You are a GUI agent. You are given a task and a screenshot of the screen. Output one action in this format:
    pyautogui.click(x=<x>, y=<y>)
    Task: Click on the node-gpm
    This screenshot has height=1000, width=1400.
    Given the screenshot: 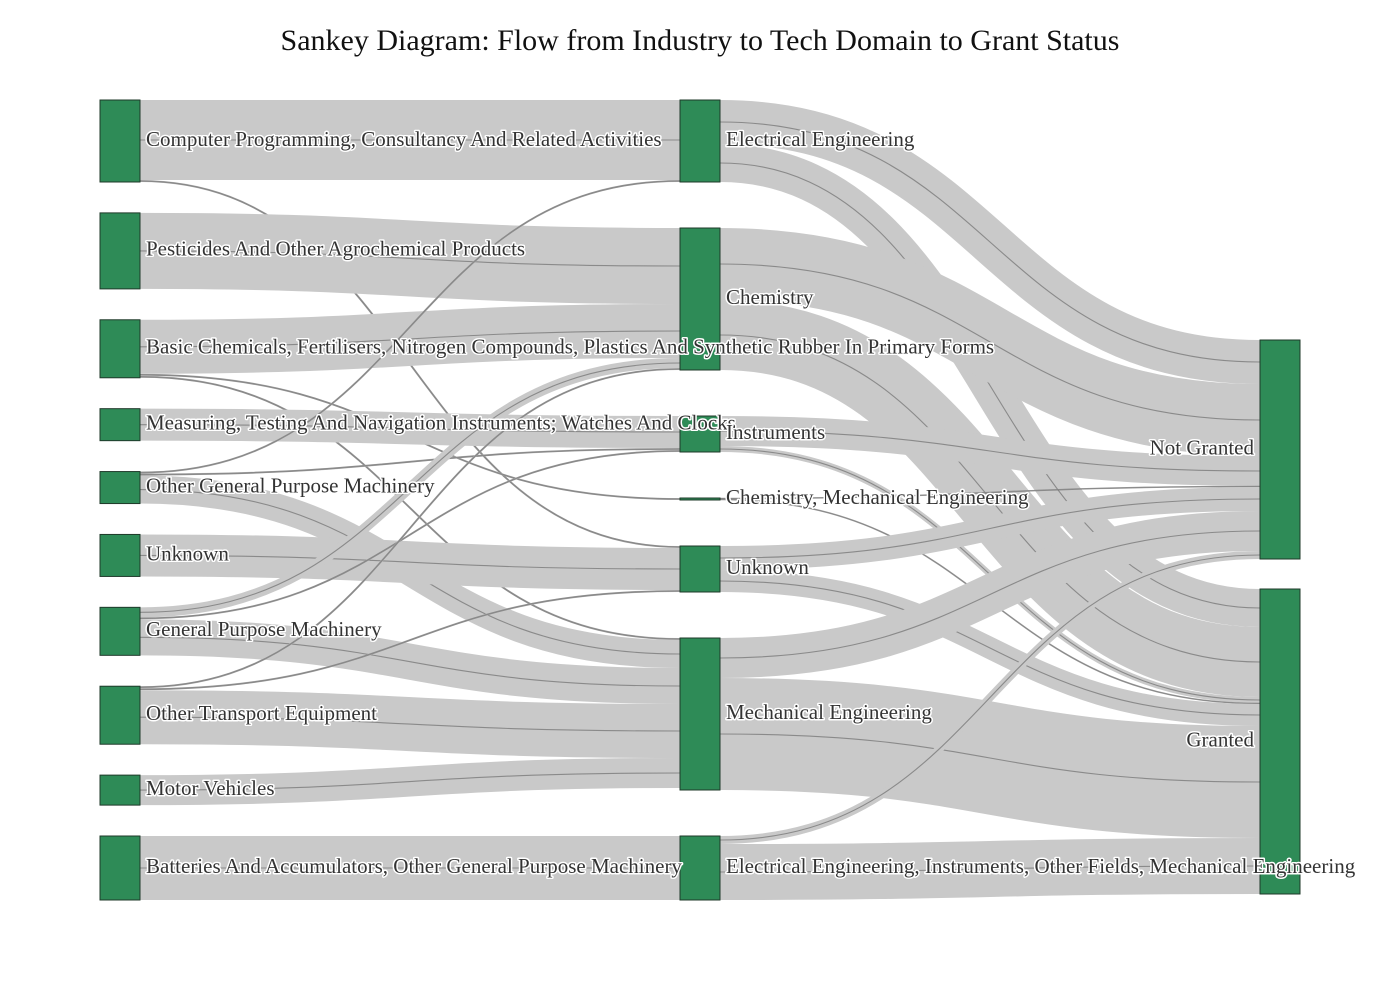 What is the action you would take?
    pyautogui.click(x=120, y=631)
    